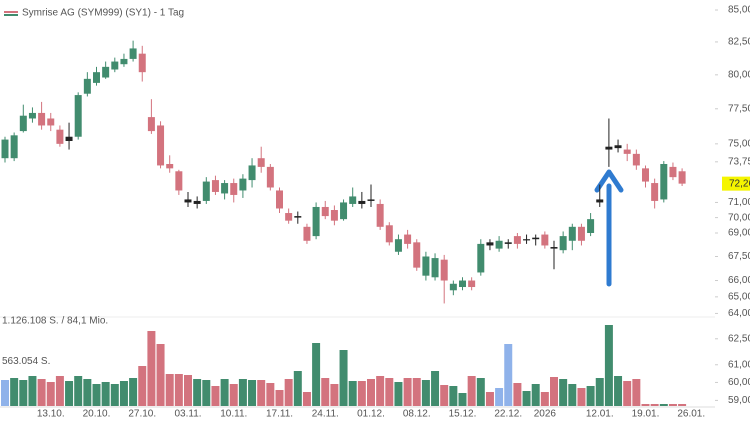 Image resolution: width=750 pixels, height=421 pixels. I want to click on x-tick-label: 20.10., so click(97, 414).